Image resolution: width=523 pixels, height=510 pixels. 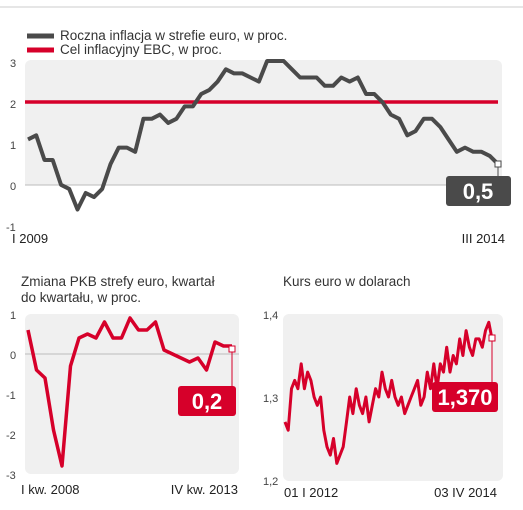 What do you see at coordinates (13, 105) in the screenshot?
I see `inflation-ytick: 2` at bounding box center [13, 105].